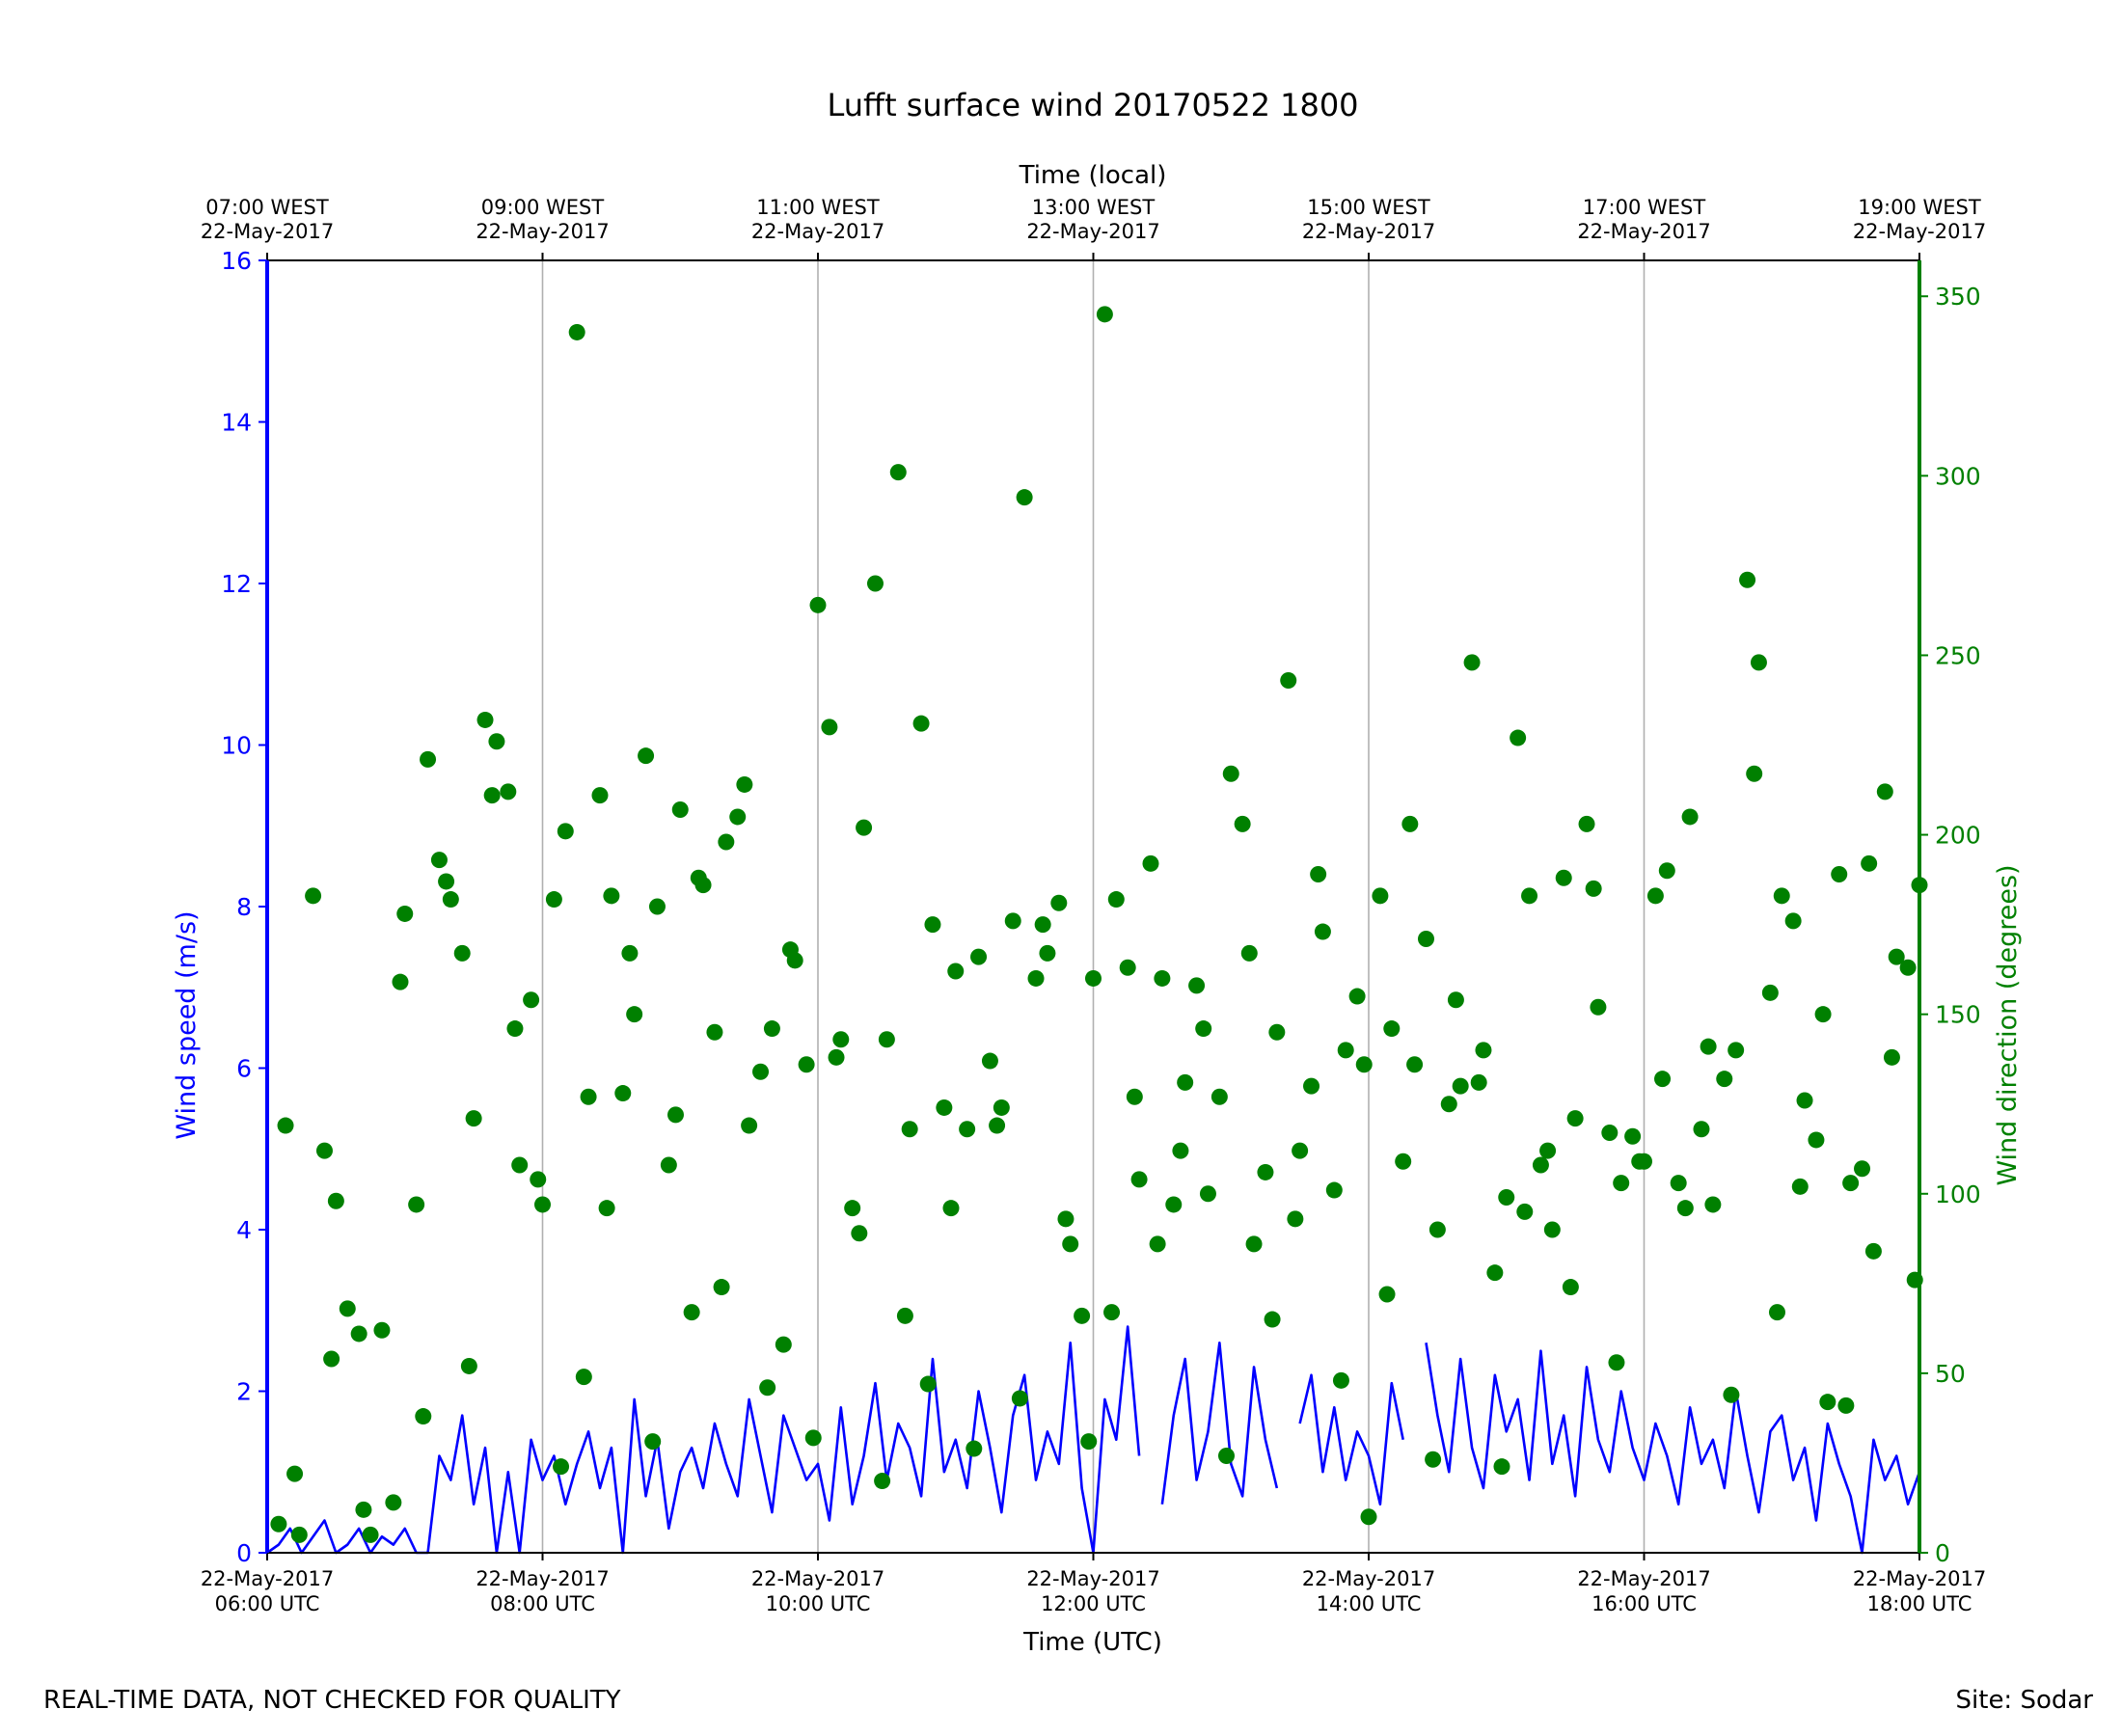 This screenshot has width=2122, height=1736. I want to click on left-tick-label: 12, so click(237, 584).